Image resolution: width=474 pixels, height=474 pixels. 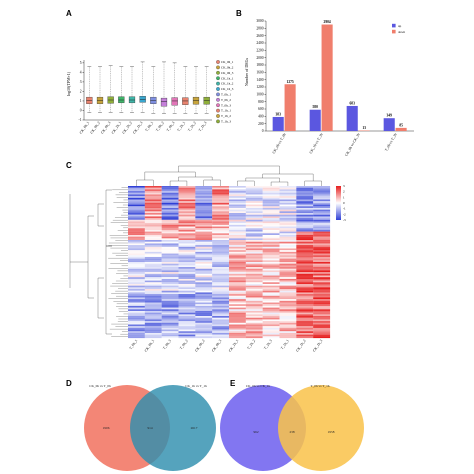 What do you see at coordinates (327, 77) in the screenshot?
I see `b-bar-down` at bounding box center [327, 77].